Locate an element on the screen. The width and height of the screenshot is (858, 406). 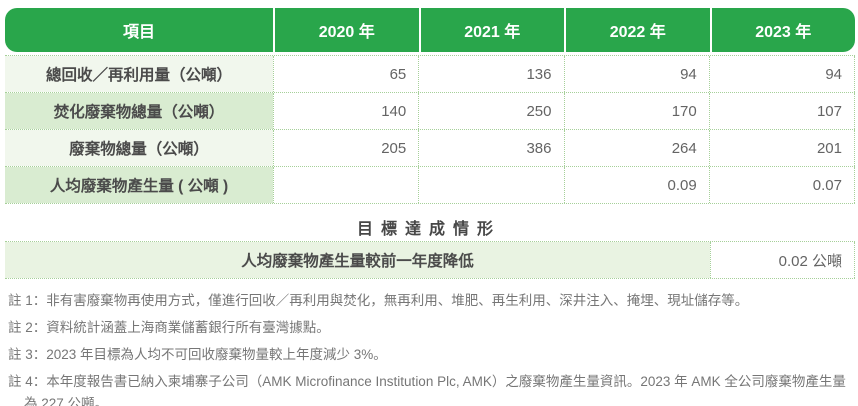
row-label: 總回收／再利用量（公噸） is located at coordinates (139, 74).